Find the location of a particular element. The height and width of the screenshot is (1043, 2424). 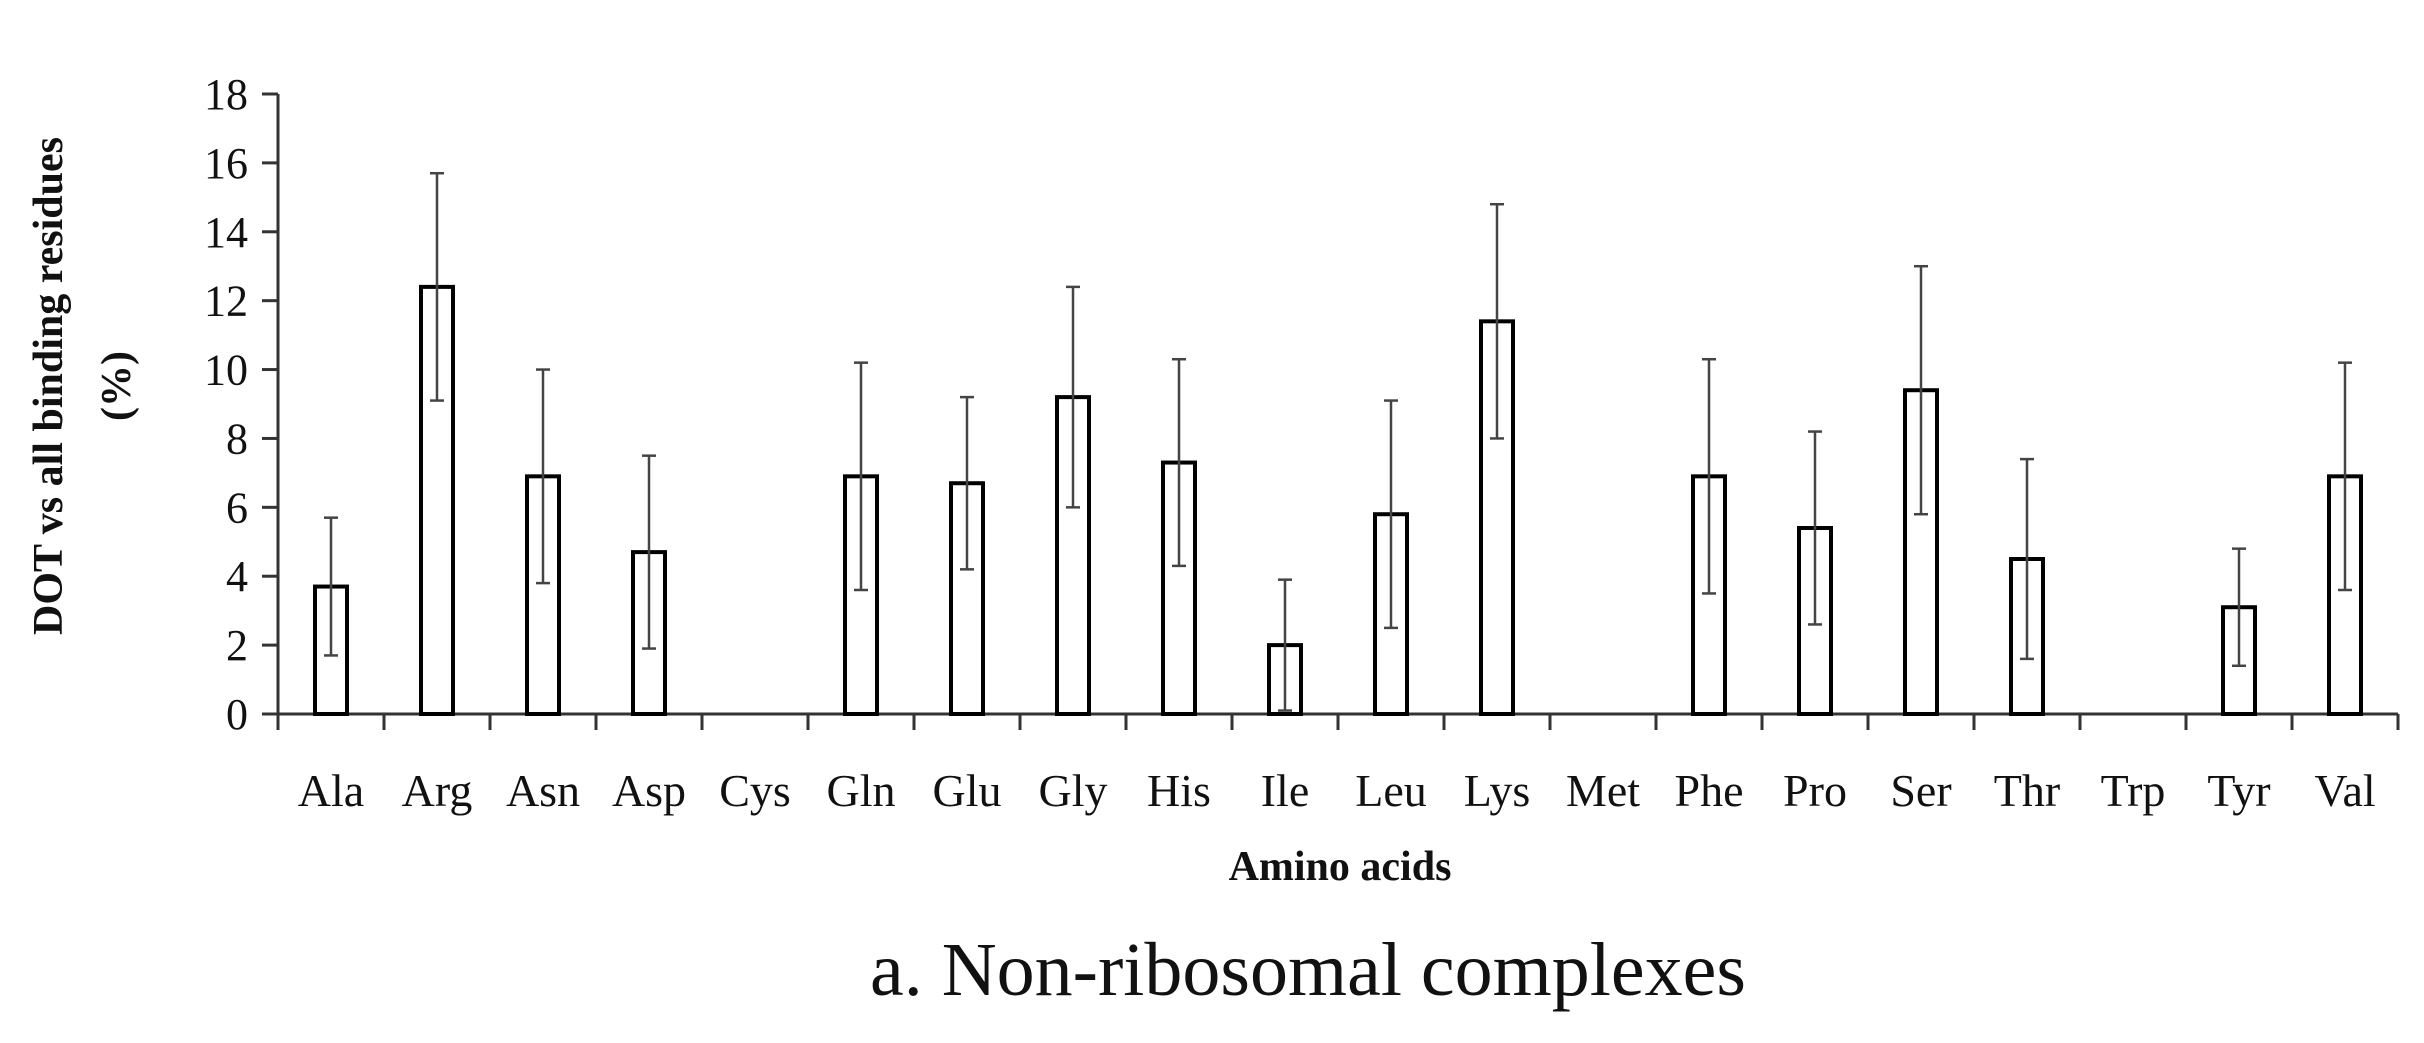

x-tick-label-ile: Ile is located at coordinates (1285, 790).